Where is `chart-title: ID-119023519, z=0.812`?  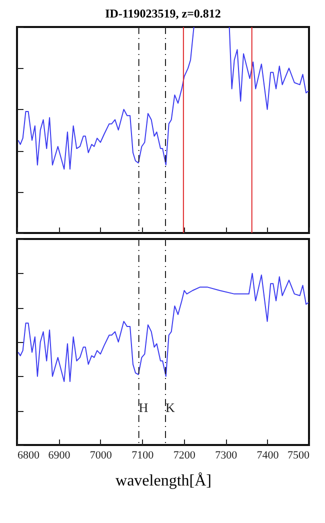
chart-title: ID-119023519, z=0.812 is located at coordinates (163, 13).